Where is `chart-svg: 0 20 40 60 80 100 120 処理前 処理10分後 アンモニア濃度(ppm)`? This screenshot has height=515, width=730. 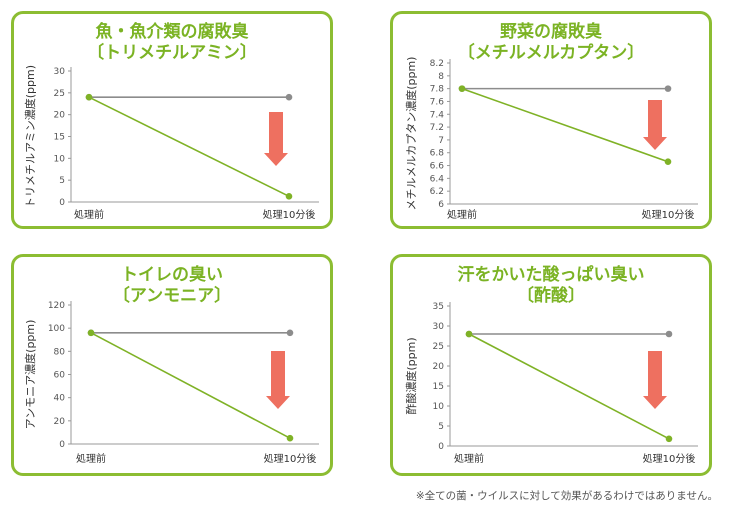
chart-svg: 0 20 40 60 80 100 120 処理前 処理10分後 アンモニア濃度(ppm) is located at coordinates (171, 383).